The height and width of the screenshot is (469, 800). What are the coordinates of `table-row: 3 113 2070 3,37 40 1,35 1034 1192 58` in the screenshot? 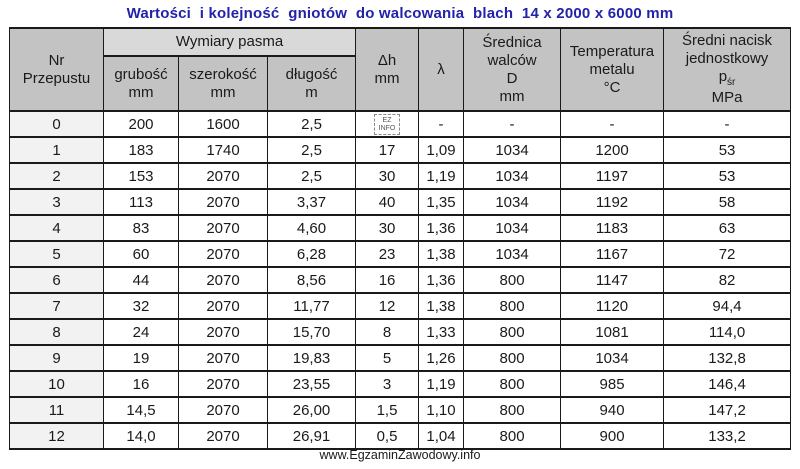 It's located at (400, 202).